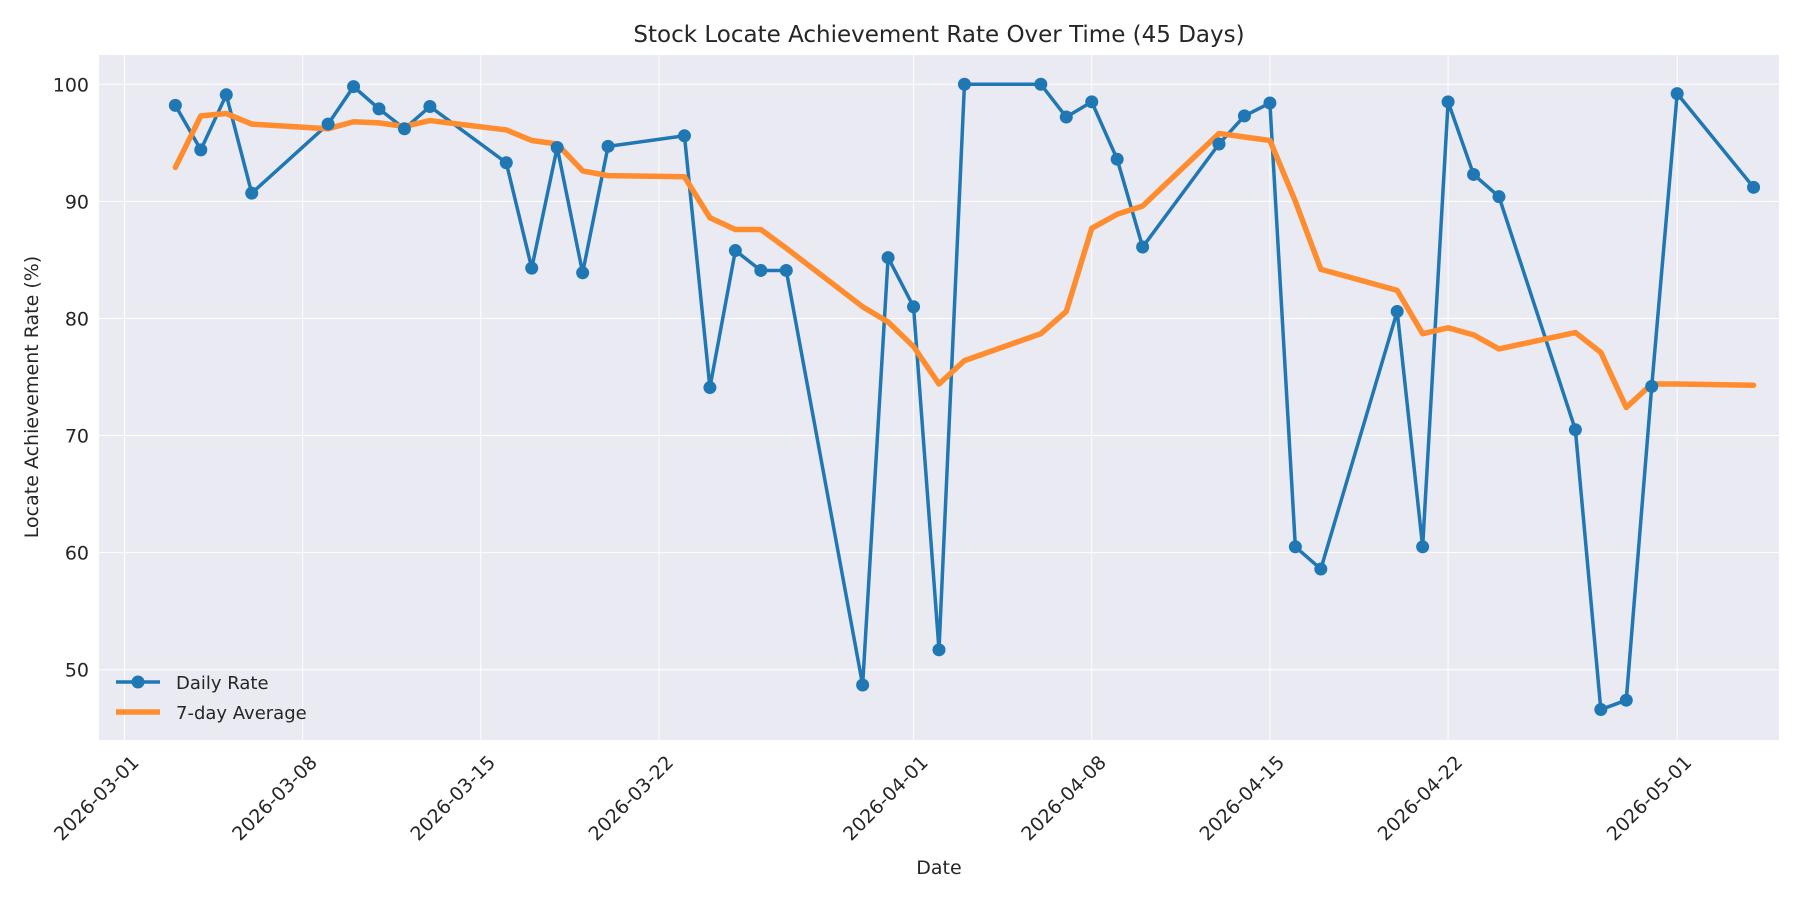 The image size is (1800, 900). What do you see at coordinates (453, 799) in the screenshot?
I see `x-tick-label: 2026-03-15` at bounding box center [453, 799].